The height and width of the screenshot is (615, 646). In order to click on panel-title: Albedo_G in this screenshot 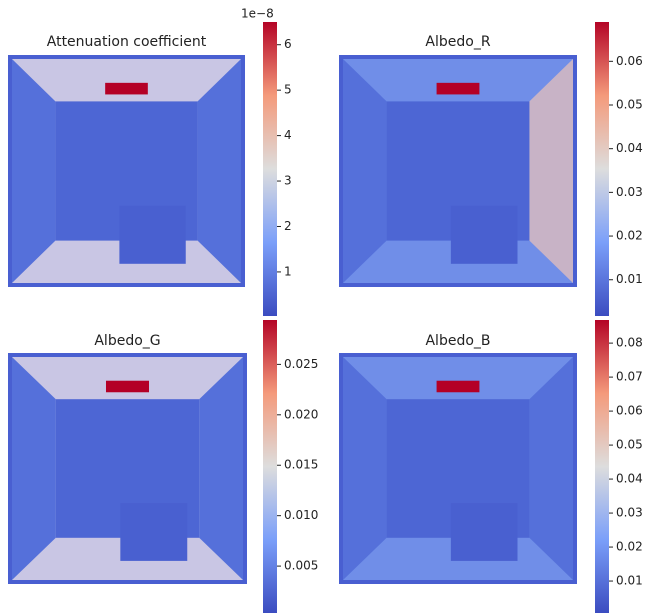, I will do `click(127, 341)`.